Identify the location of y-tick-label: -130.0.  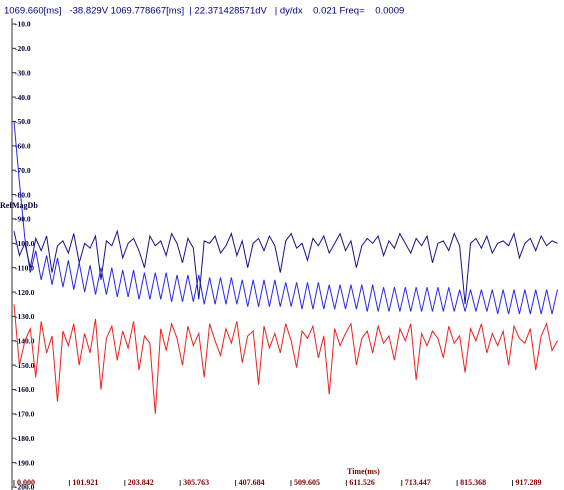
(25, 316).